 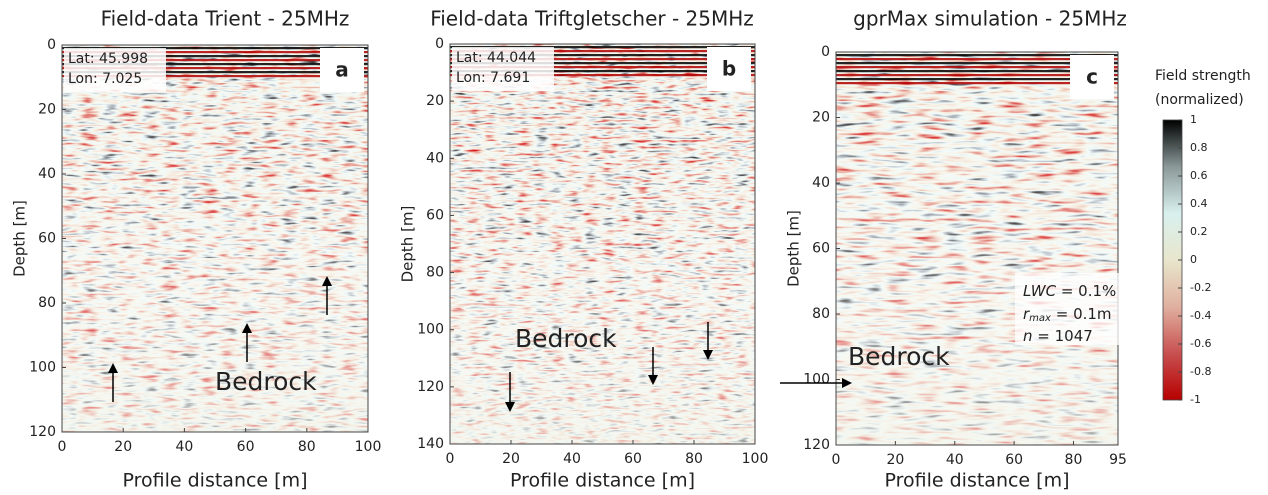 I want to click on parameter-box, so click(x=1075, y=309).